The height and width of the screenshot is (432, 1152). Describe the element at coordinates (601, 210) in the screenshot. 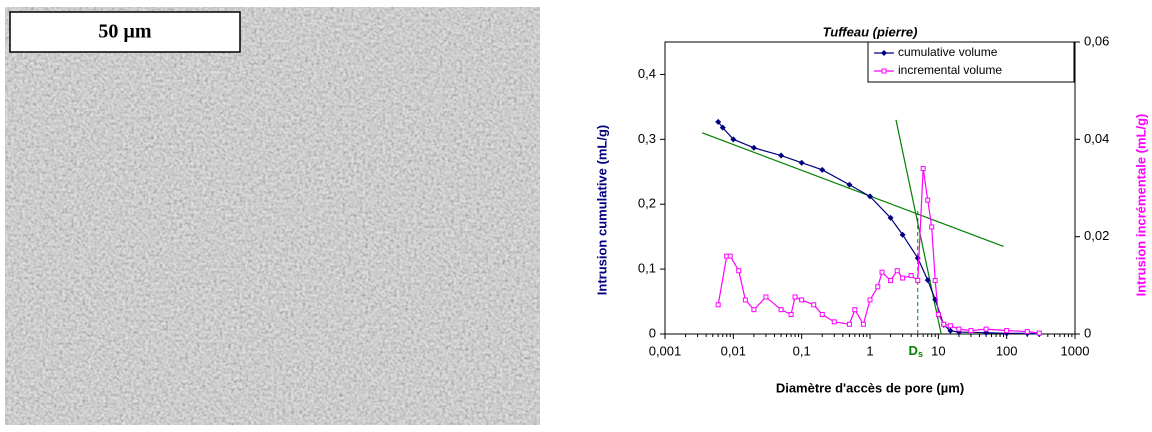

I see `y-axis-label: Intrusion cumulative (mL/g)` at that location.